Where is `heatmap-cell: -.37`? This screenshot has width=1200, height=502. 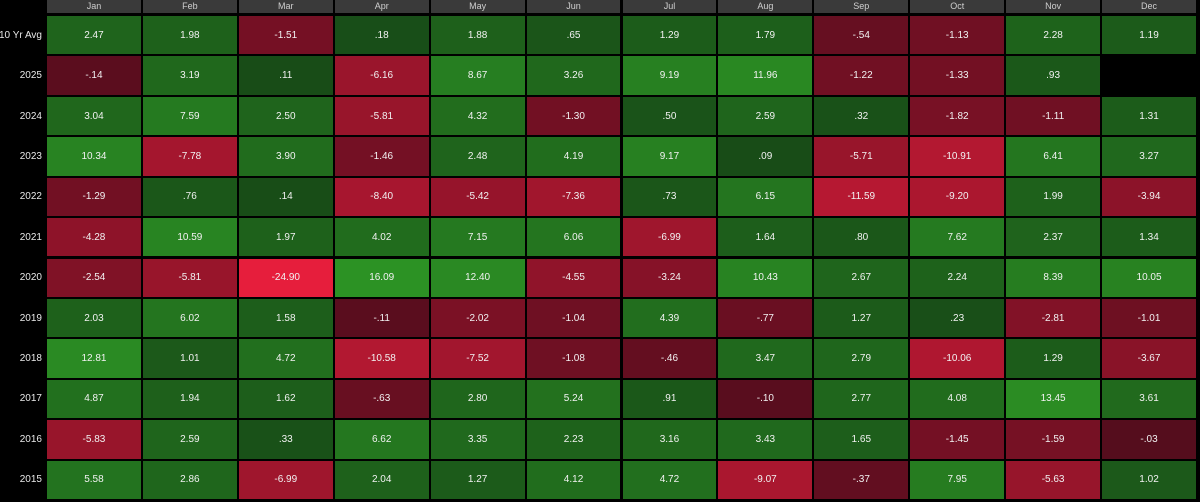
heatmap-cell: -.37 is located at coordinates (861, 479).